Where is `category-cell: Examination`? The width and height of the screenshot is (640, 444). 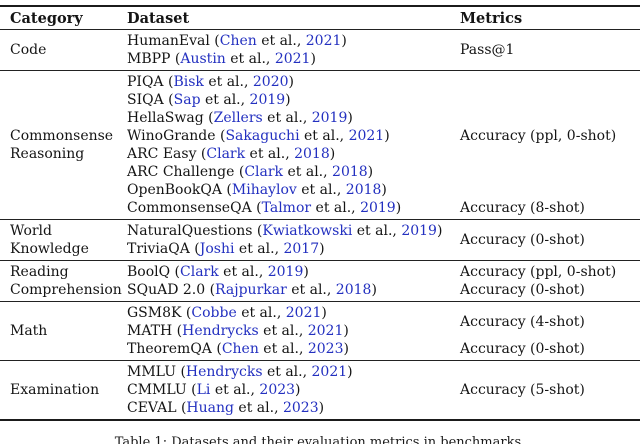 category-cell: Examination is located at coordinates (63, 390).